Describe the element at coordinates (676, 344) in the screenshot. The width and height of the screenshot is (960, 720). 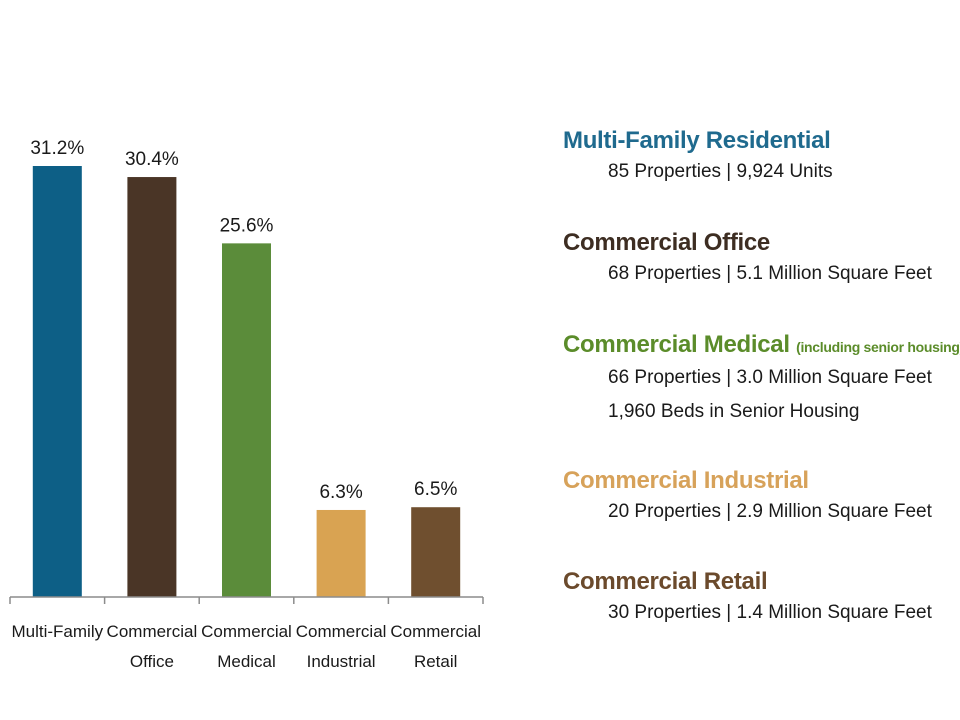
I see `legend-title-text: Commercial Medical` at that location.